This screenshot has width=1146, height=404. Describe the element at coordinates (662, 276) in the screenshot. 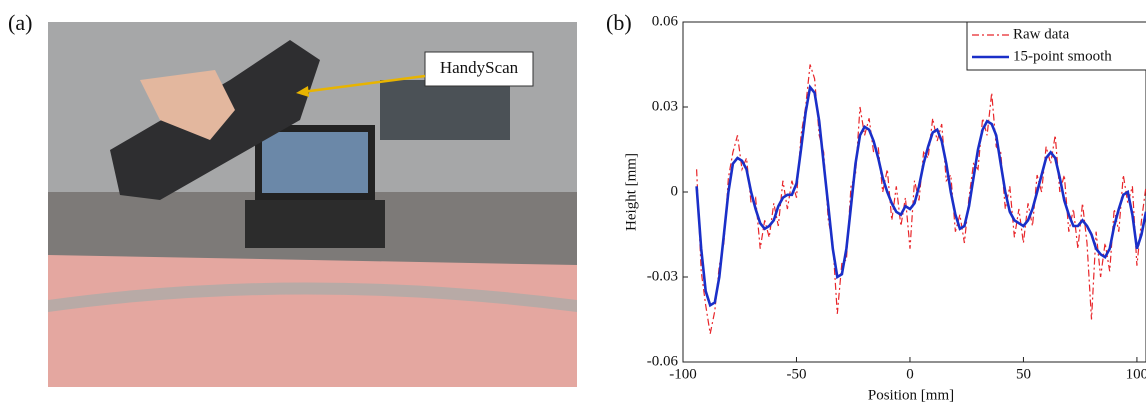

I see `y-tick-label: -0.03` at that location.